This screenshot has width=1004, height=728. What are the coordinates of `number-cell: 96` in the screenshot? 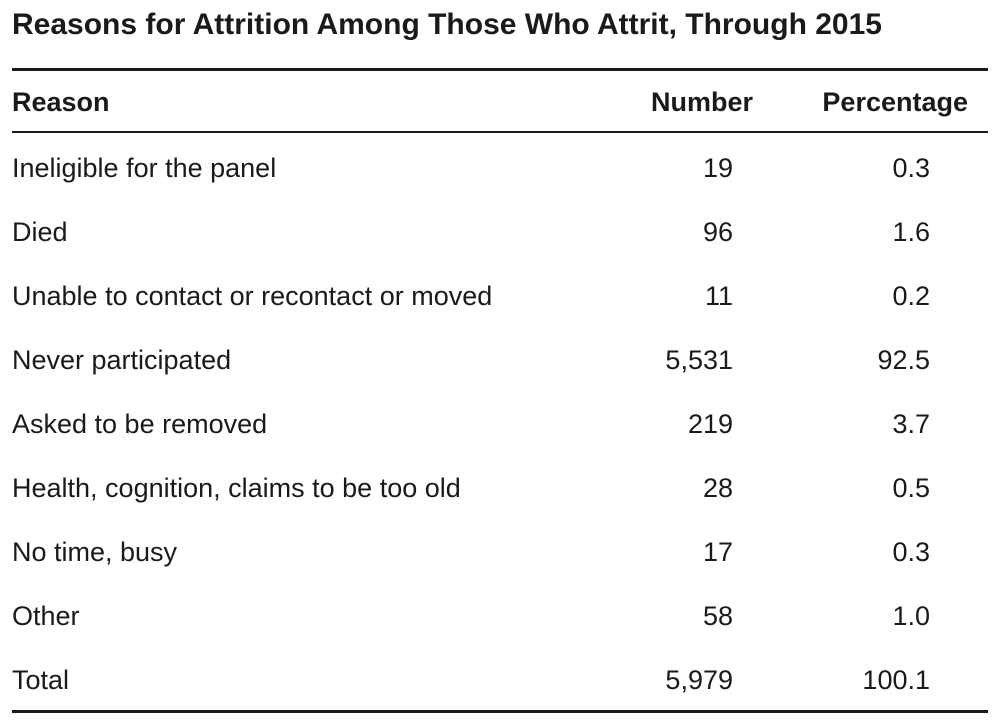 It's located at (717, 232).